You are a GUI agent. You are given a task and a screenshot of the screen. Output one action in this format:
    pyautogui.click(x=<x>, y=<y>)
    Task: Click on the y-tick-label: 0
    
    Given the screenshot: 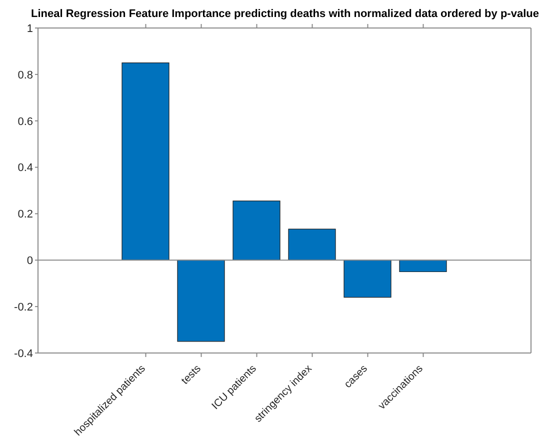 What is the action you would take?
    pyautogui.click(x=29, y=261)
    